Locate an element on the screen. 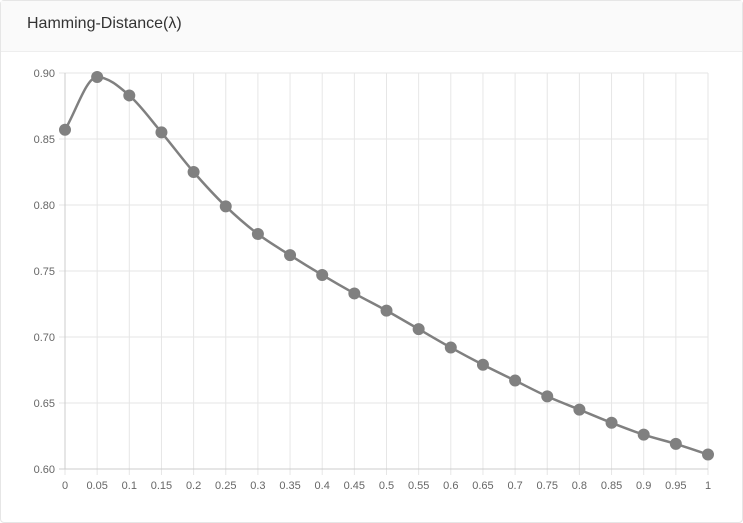 This screenshot has width=743, height=523. x-tick-label: 0.8 is located at coordinates (579, 486).